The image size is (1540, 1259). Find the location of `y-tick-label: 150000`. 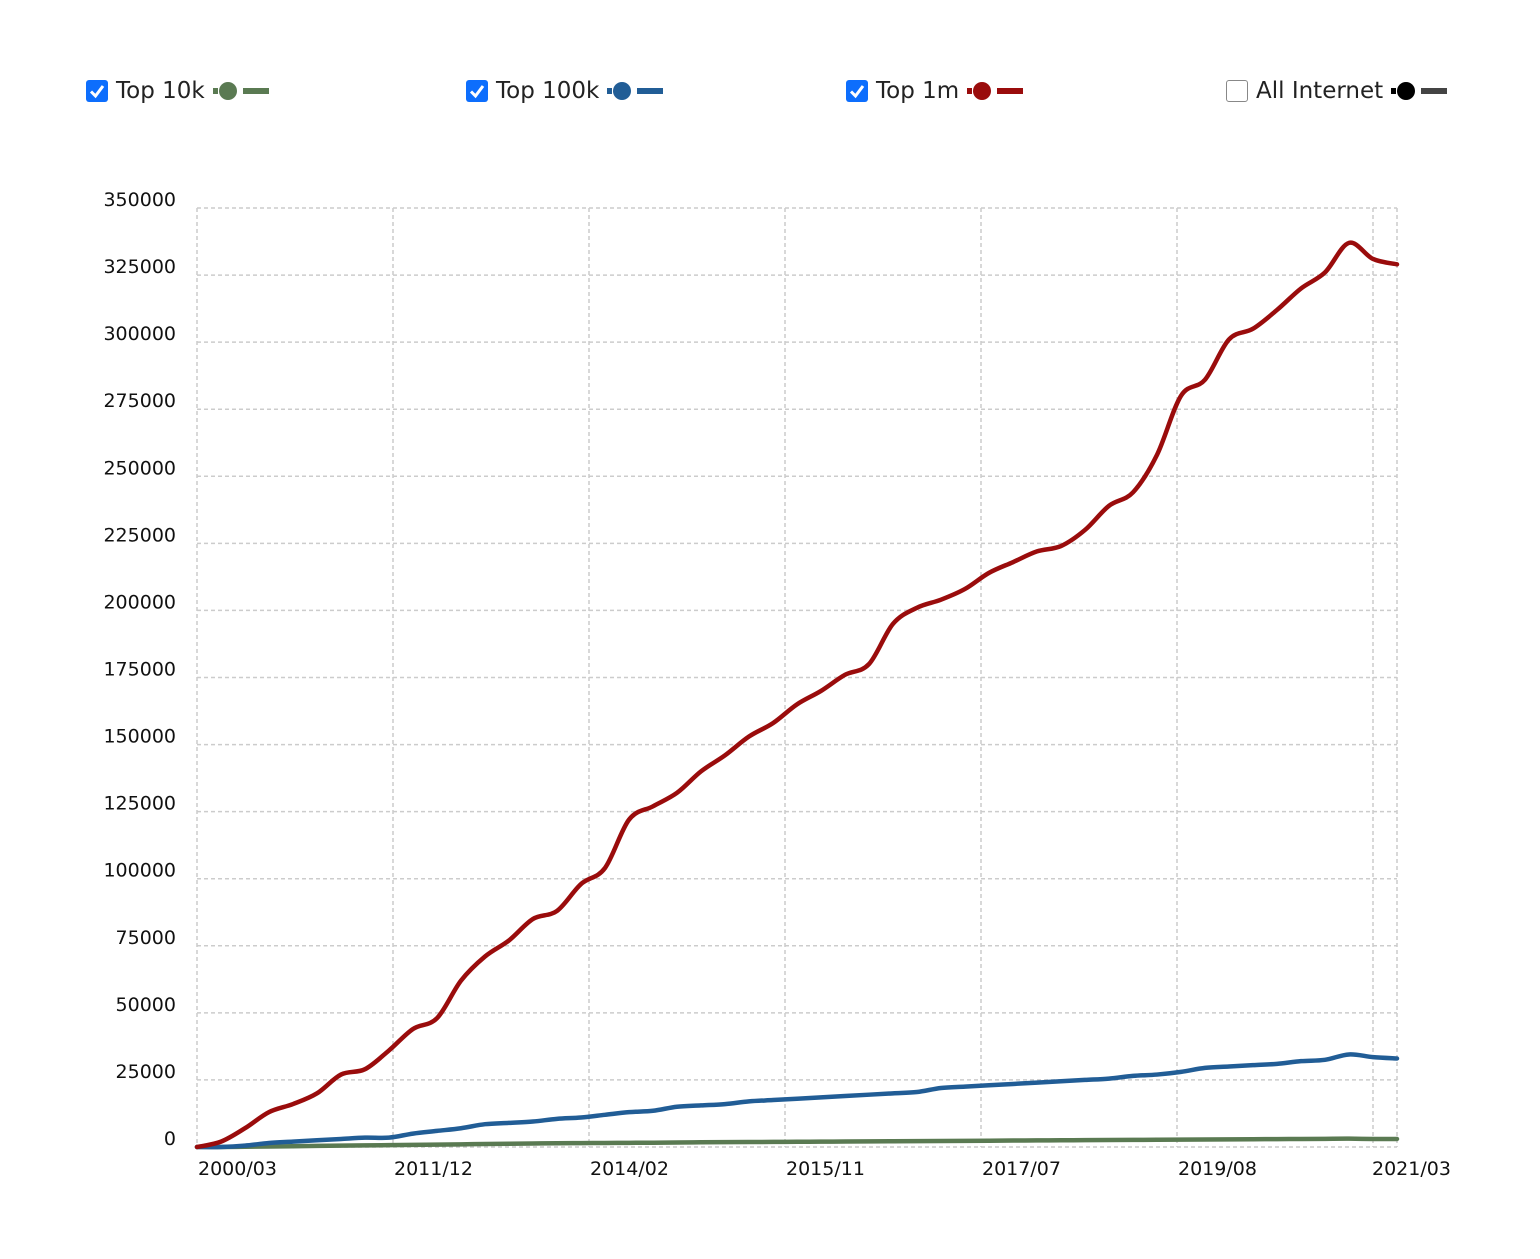

y-tick-label: 150000 is located at coordinates (139, 737).